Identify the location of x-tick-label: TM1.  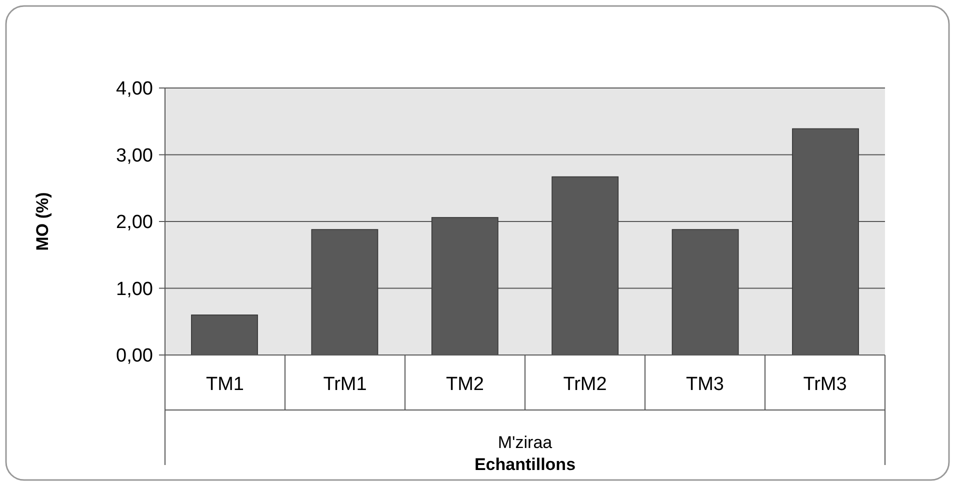
(225, 384).